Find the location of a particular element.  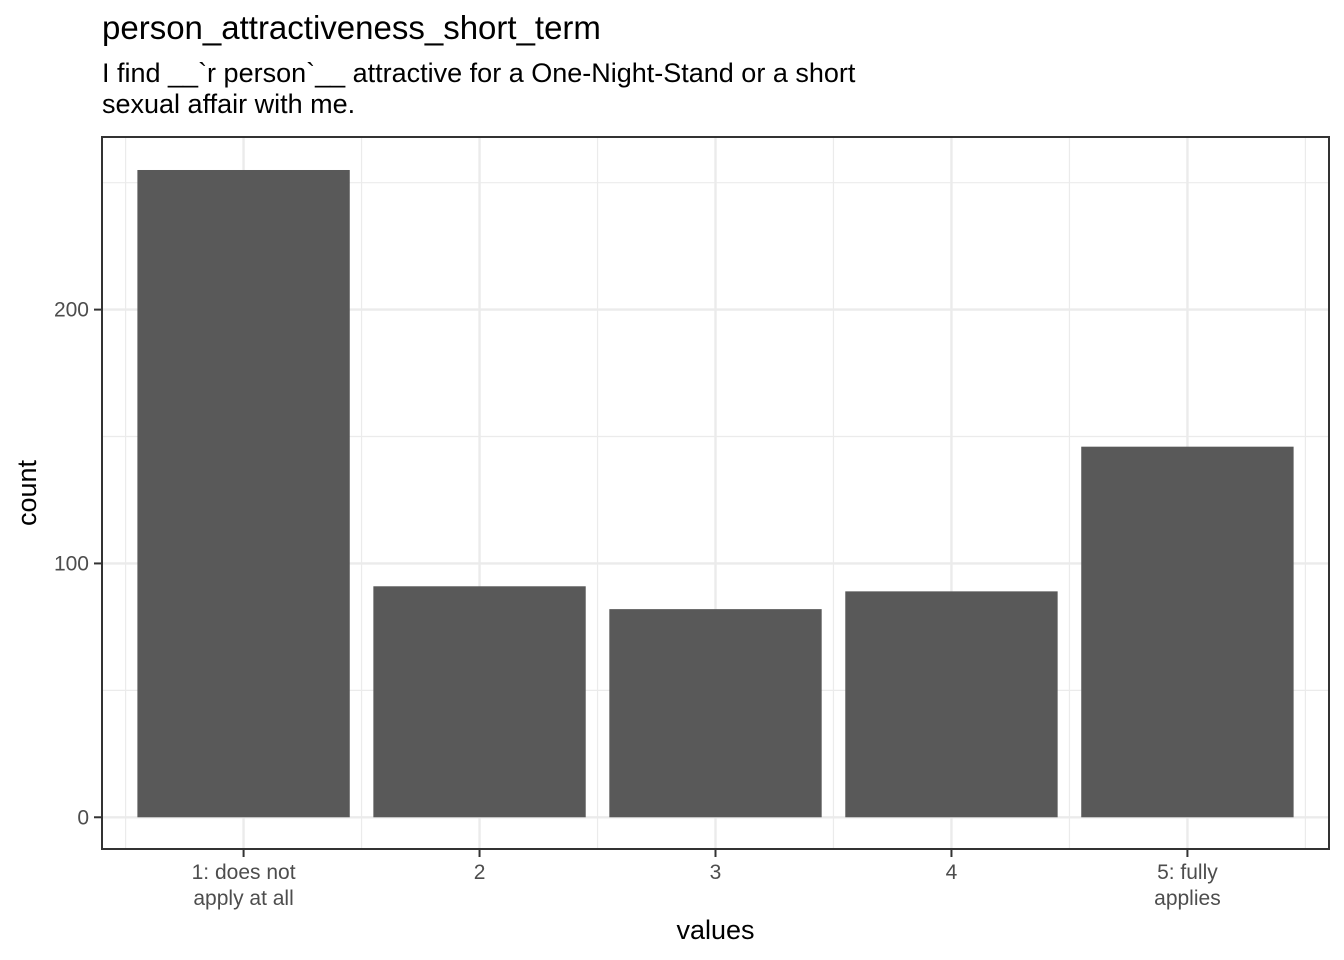

y-tick-label: 0 is located at coordinates (83, 817).